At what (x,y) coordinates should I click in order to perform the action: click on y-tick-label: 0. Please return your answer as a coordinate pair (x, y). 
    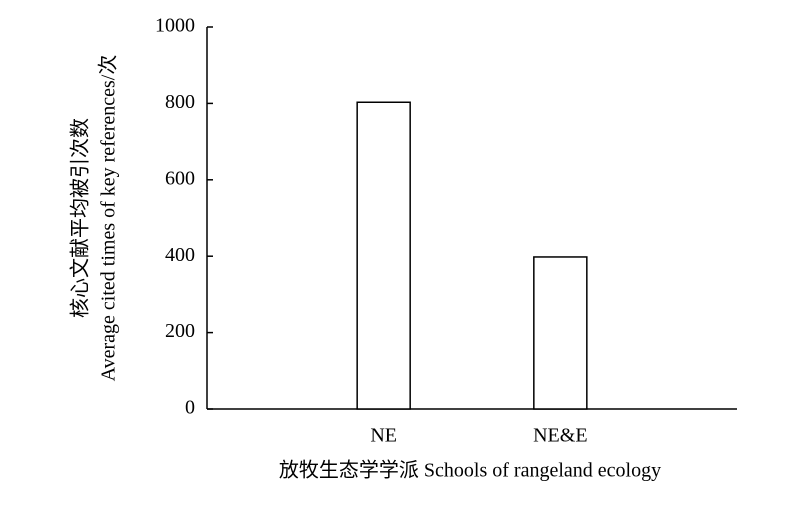
    Looking at the image, I should click on (190, 408).